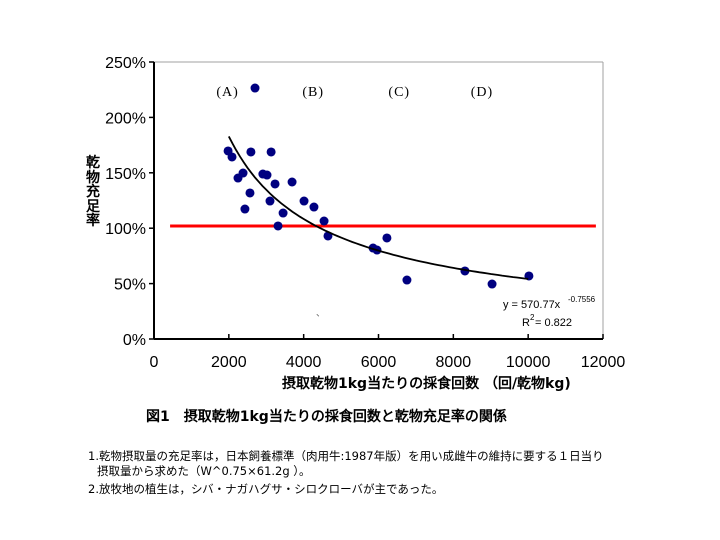 The width and height of the screenshot is (720, 540). Describe the element at coordinates (266, 489) in the screenshot. I see `footnote-2: 2.放牧地の植生は，シバ・ナガハグサ・シロクローバが主であった。` at that location.